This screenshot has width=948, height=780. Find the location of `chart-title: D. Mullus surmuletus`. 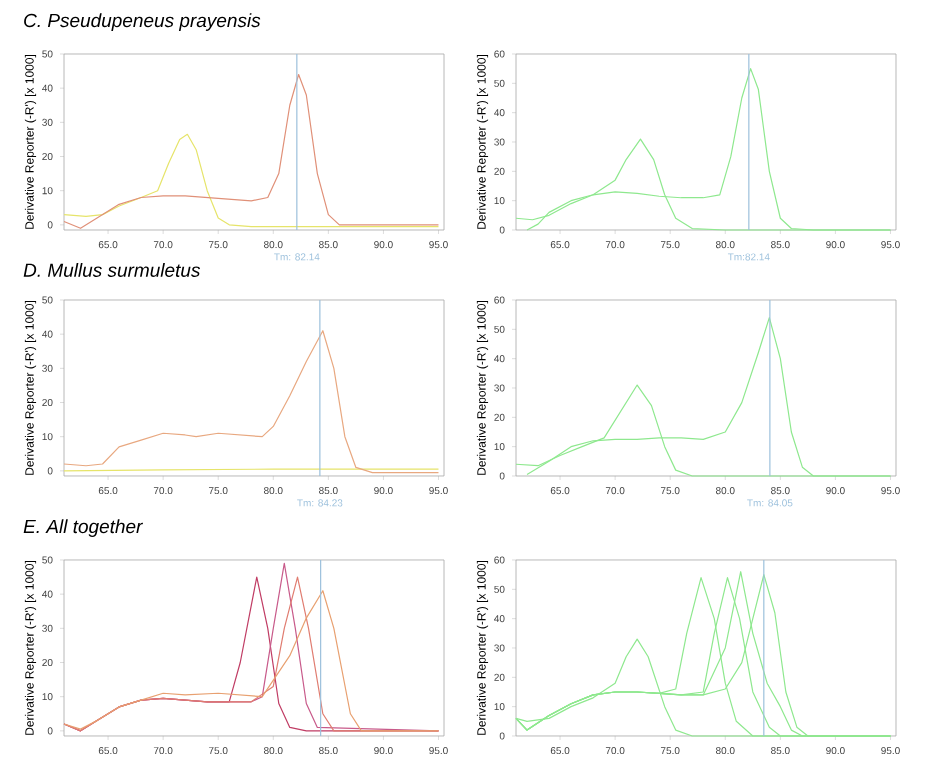

chart-title: D. Mullus surmuletus is located at coordinates (112, 269).